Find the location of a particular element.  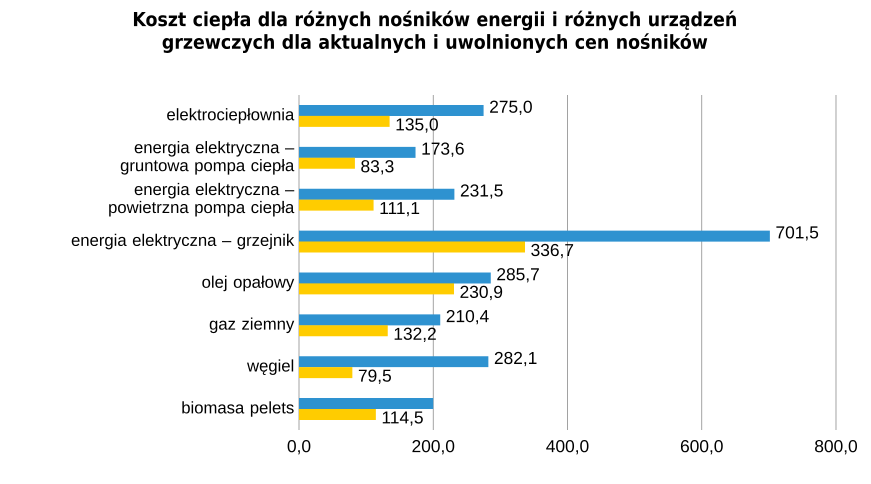

y-tick-label: olej opałowy is located at coordinates (248, 284).